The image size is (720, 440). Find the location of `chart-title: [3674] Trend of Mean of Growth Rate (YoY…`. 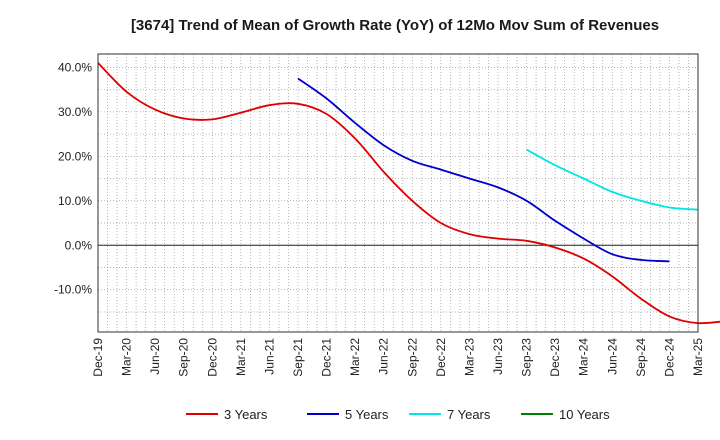

chart-title: [3674] Trend of Mean of Growth Rate (YoY… is located at coordinates (395, 25).